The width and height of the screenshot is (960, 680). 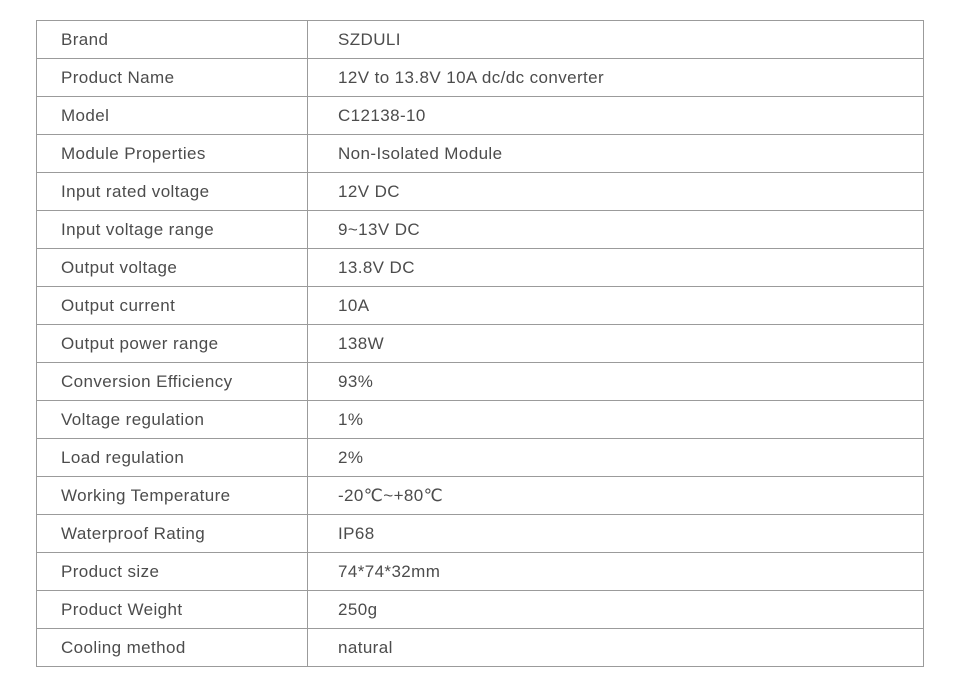 What do you see at coordinates (615, 267) in the screenshot?
I see `spec-value-cell: 13.8V DC` at bounding box center [615, 267].